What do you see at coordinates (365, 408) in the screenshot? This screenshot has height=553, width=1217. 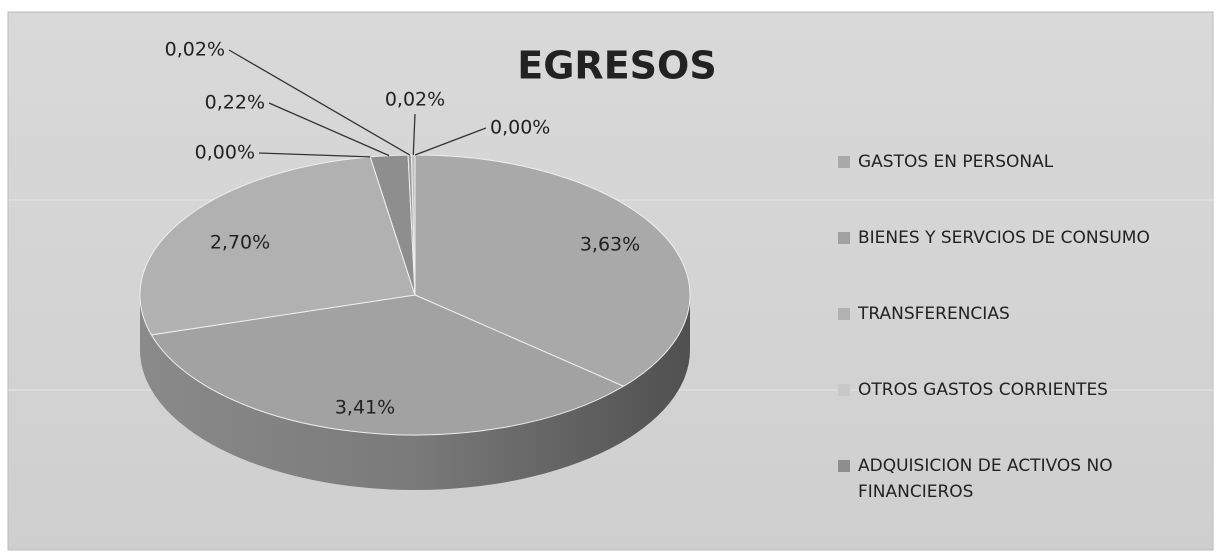 I see `data-label: 3,41%` at bounding box center [365, 408].